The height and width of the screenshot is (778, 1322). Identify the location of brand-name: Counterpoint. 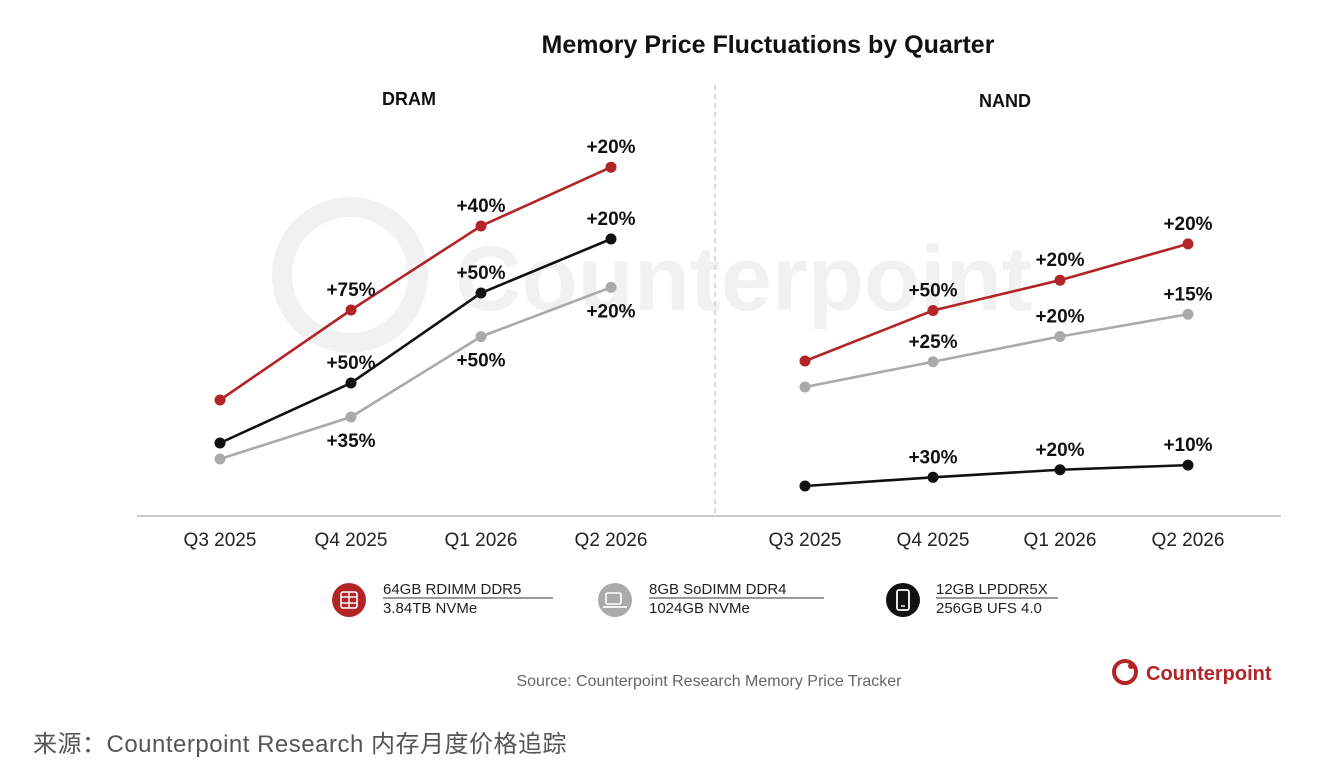
(1209, 674).